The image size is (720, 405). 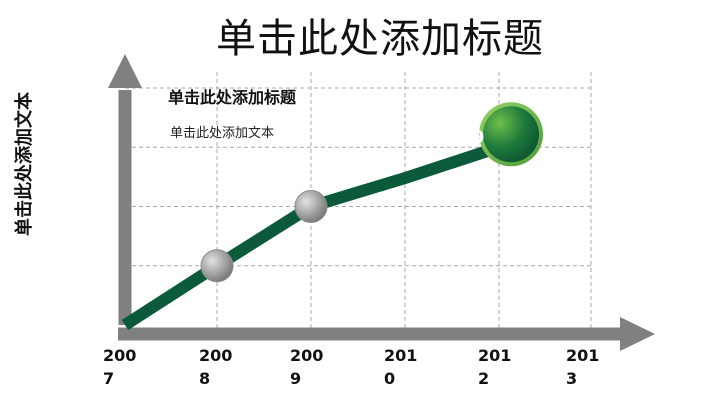 What do you see at coordinates (24, 164) in the screenshot?
I see `y-axis-label: 单击此处添加文本` at bounding box center [24, 164].